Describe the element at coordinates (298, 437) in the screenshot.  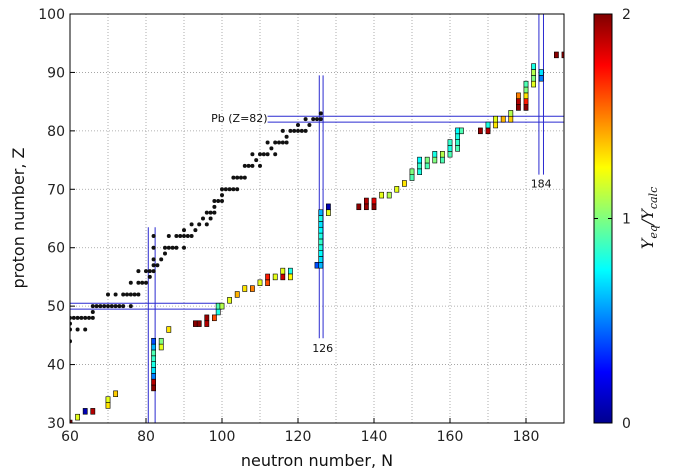
I see `x-tick-label: 120` at that location.